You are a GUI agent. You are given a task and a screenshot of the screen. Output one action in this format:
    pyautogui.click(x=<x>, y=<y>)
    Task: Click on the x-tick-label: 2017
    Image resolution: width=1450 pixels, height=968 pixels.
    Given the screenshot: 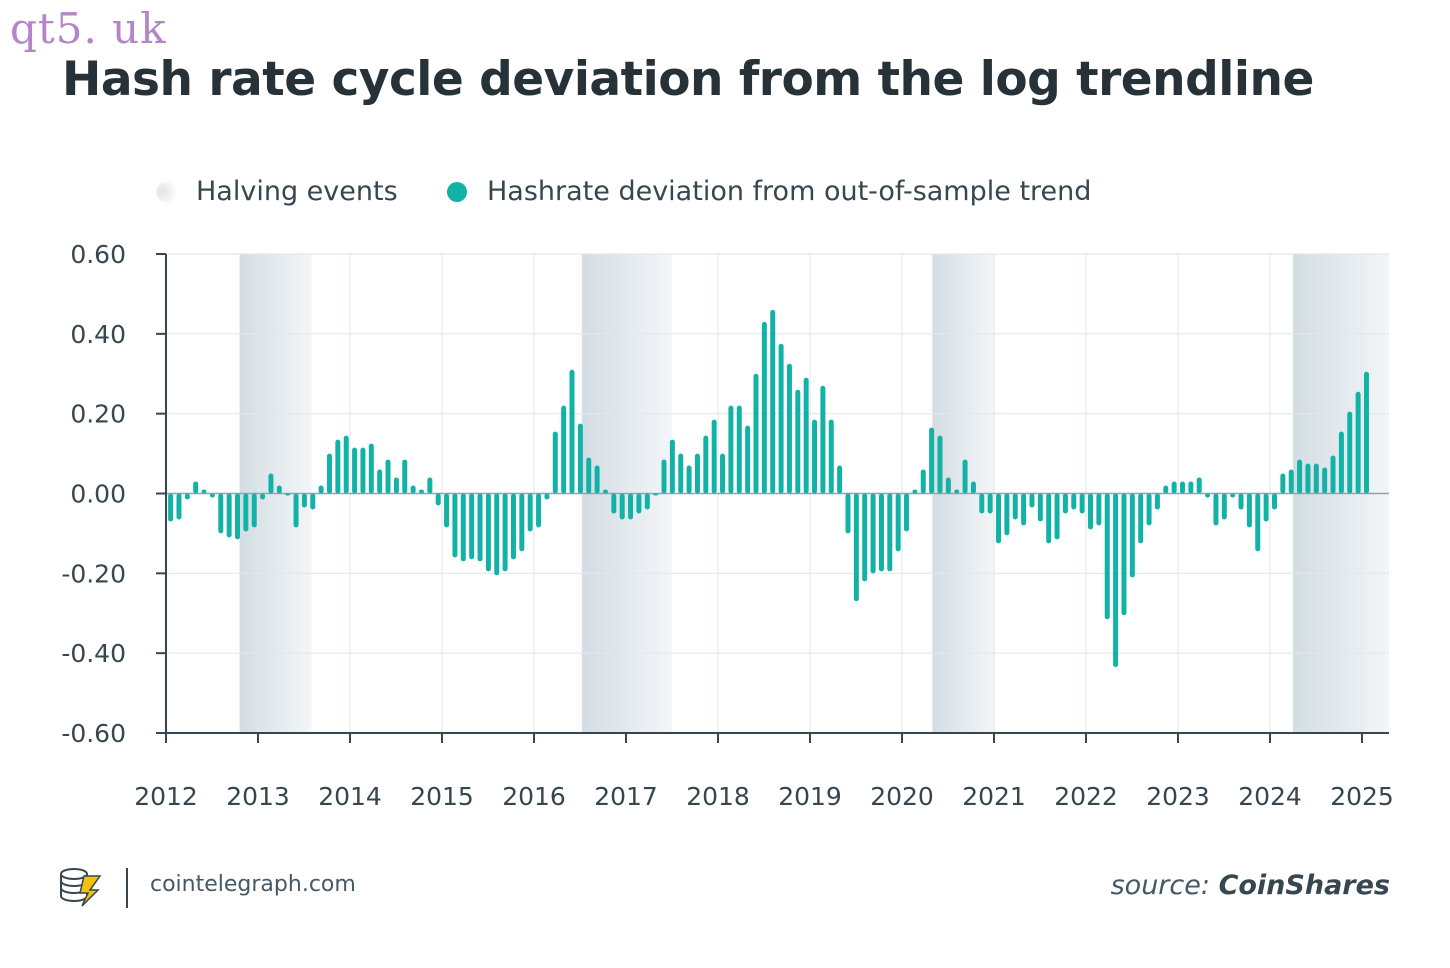 What is the action you would take?
    pyautogui.click(x=626, y=796)
    